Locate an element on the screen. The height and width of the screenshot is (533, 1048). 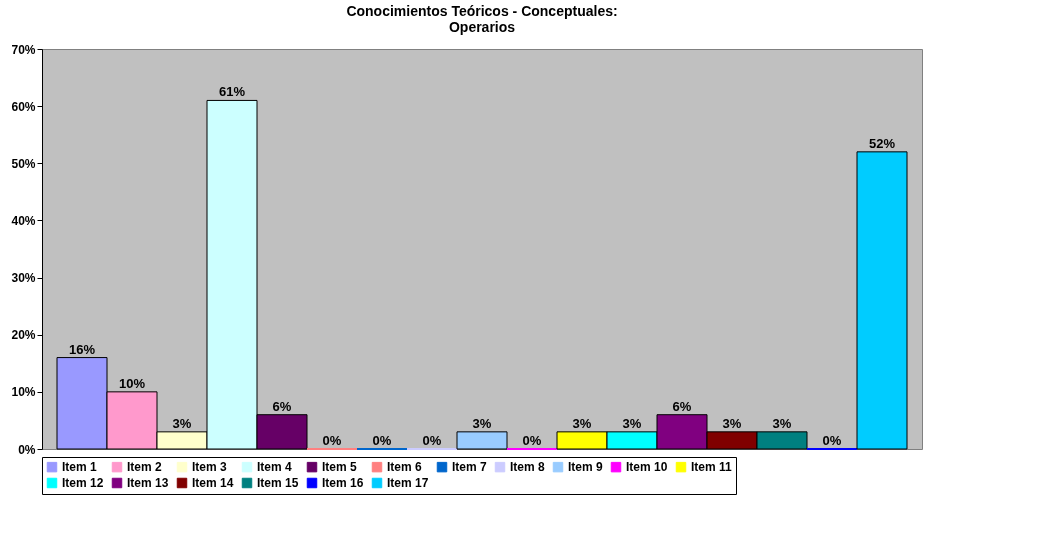
chart-title: Conocimientos Teóricos - Conceptuales: Operarios is located at coordinates (482, 19).